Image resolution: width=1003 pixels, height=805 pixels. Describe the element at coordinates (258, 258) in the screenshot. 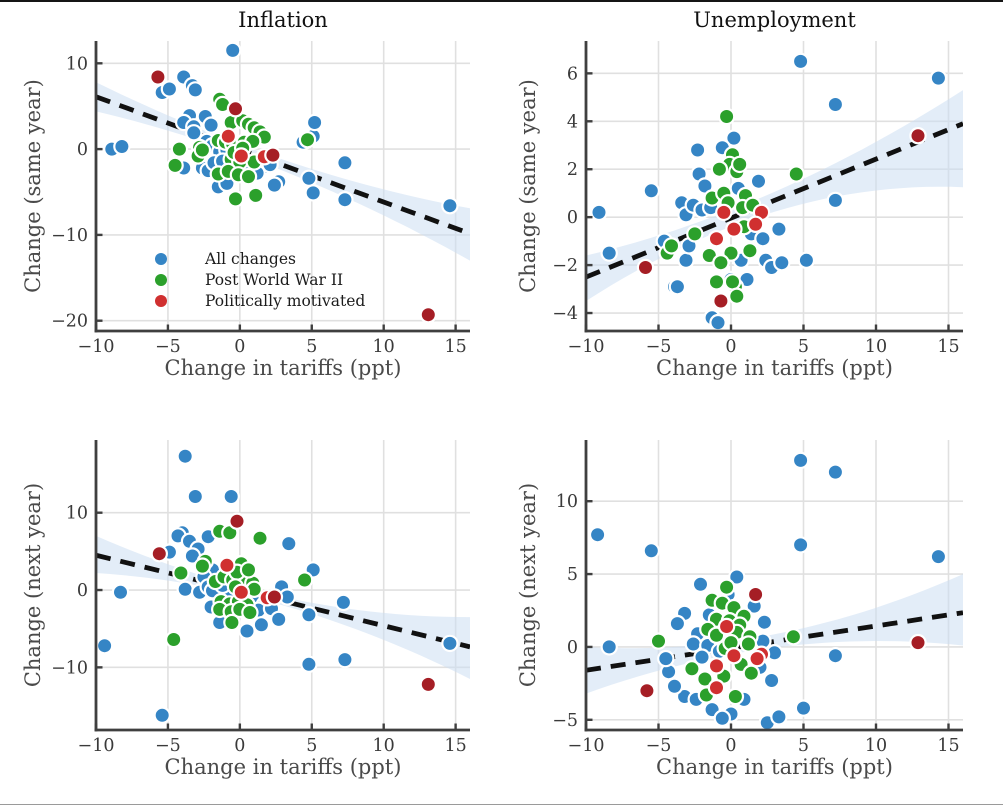

I see `legend-item-all-changes: All changes` at that location.